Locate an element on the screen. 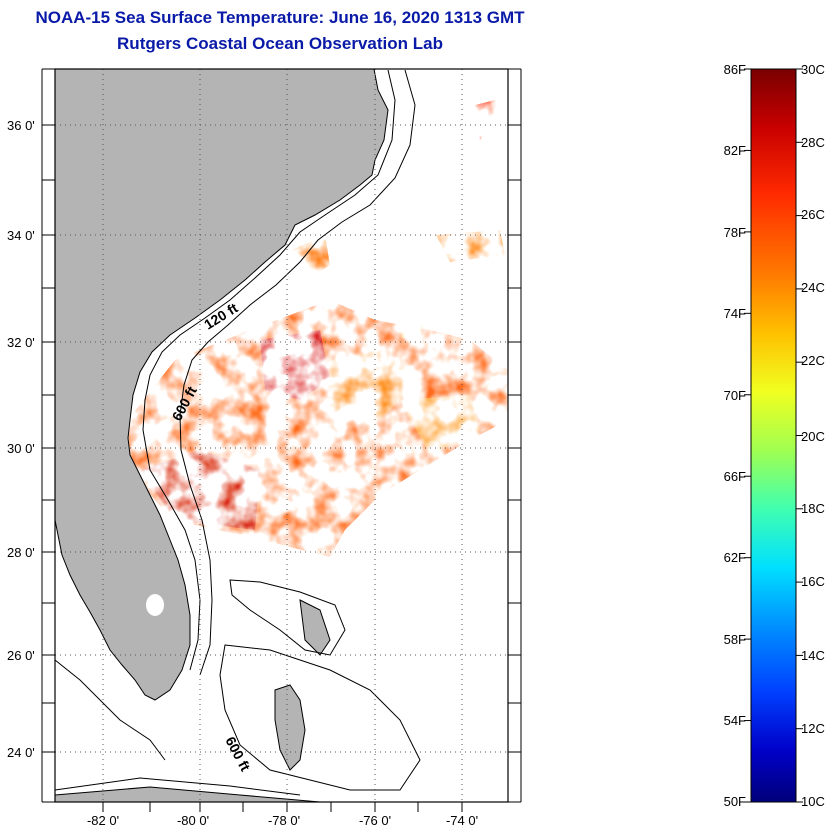 This screenshot has width=833, height=832. cuba-land is located at coordinates (188, 794).